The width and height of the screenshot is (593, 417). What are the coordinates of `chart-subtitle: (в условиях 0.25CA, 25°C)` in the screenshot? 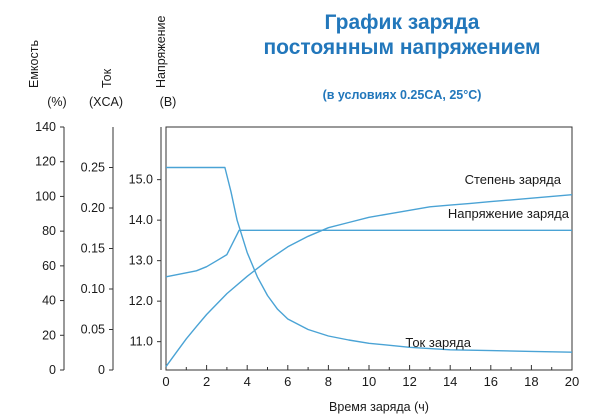 It's located at (402, 95).